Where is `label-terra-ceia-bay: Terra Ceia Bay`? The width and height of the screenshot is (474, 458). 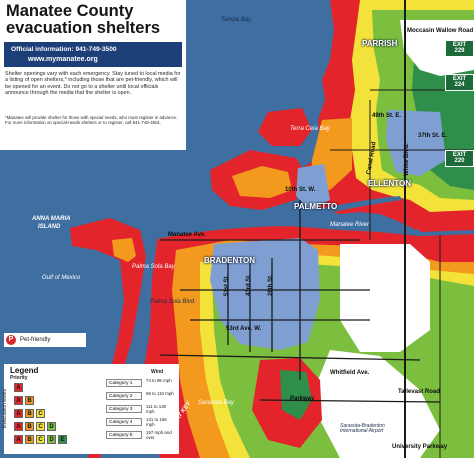 label-terra-ceia-bay: Terra Ceia Bay is located at coordinates (310, 129).